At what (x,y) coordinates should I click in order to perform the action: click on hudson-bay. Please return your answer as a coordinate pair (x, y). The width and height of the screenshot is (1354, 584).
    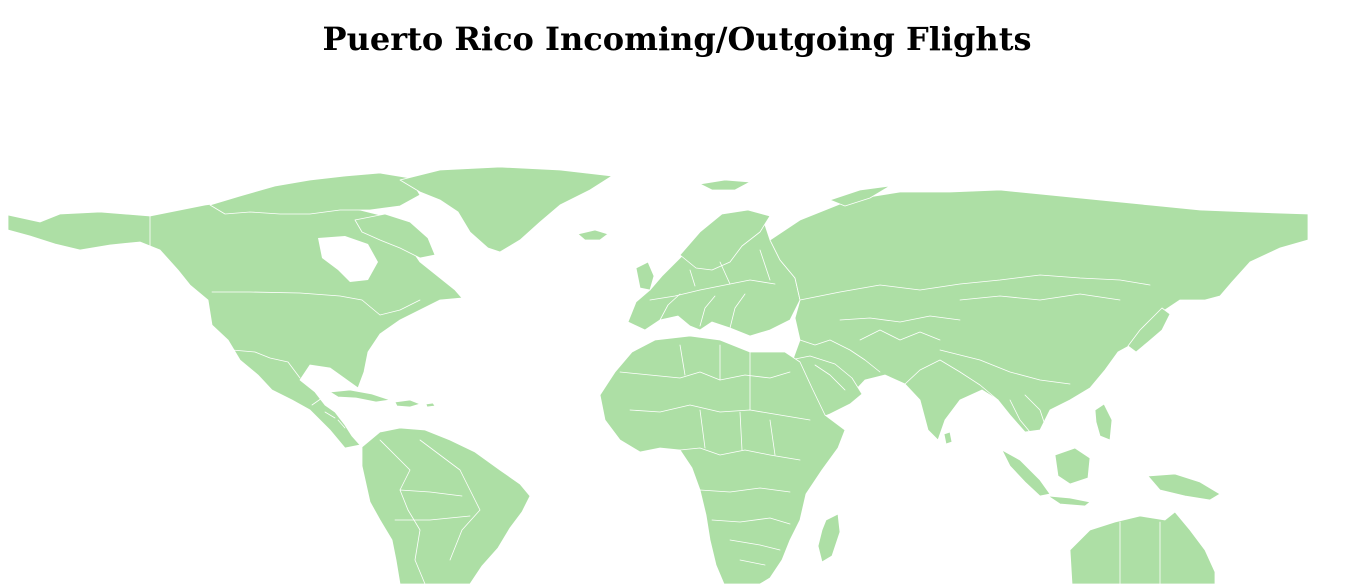
    Looking at the image, I should click on (348, 259).